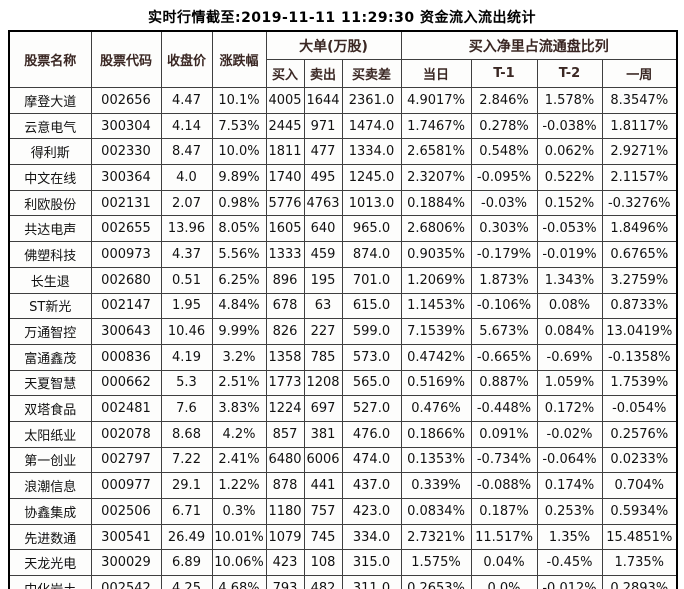  What do you see at coordinates (285, 229) in the screenshot?
I see `cell-buy-volume: 1605` at bounding box center [285, 229].